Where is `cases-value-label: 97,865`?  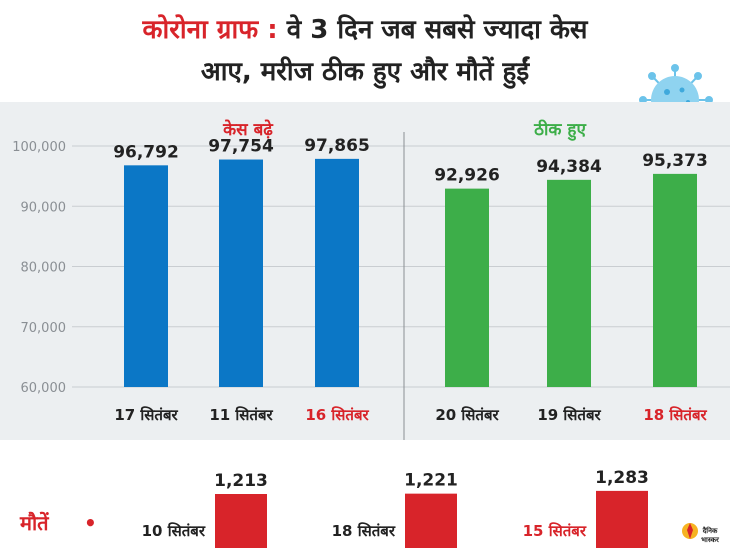 cases-value-label: 97,865 is located at coordinates (337, 146).